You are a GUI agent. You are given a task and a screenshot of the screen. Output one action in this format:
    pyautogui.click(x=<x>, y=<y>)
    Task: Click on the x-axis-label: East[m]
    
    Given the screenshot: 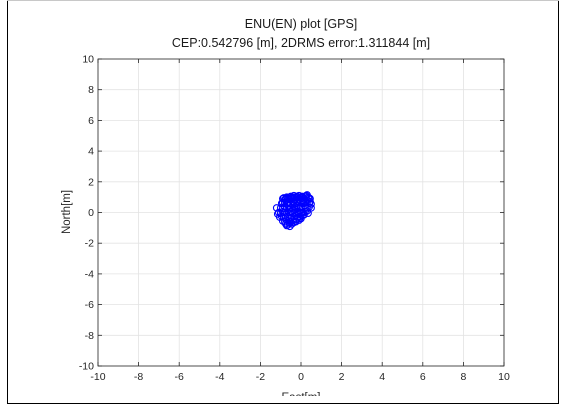 What is the action you would take?
    pyautogui.click(x=301, y=398)
    